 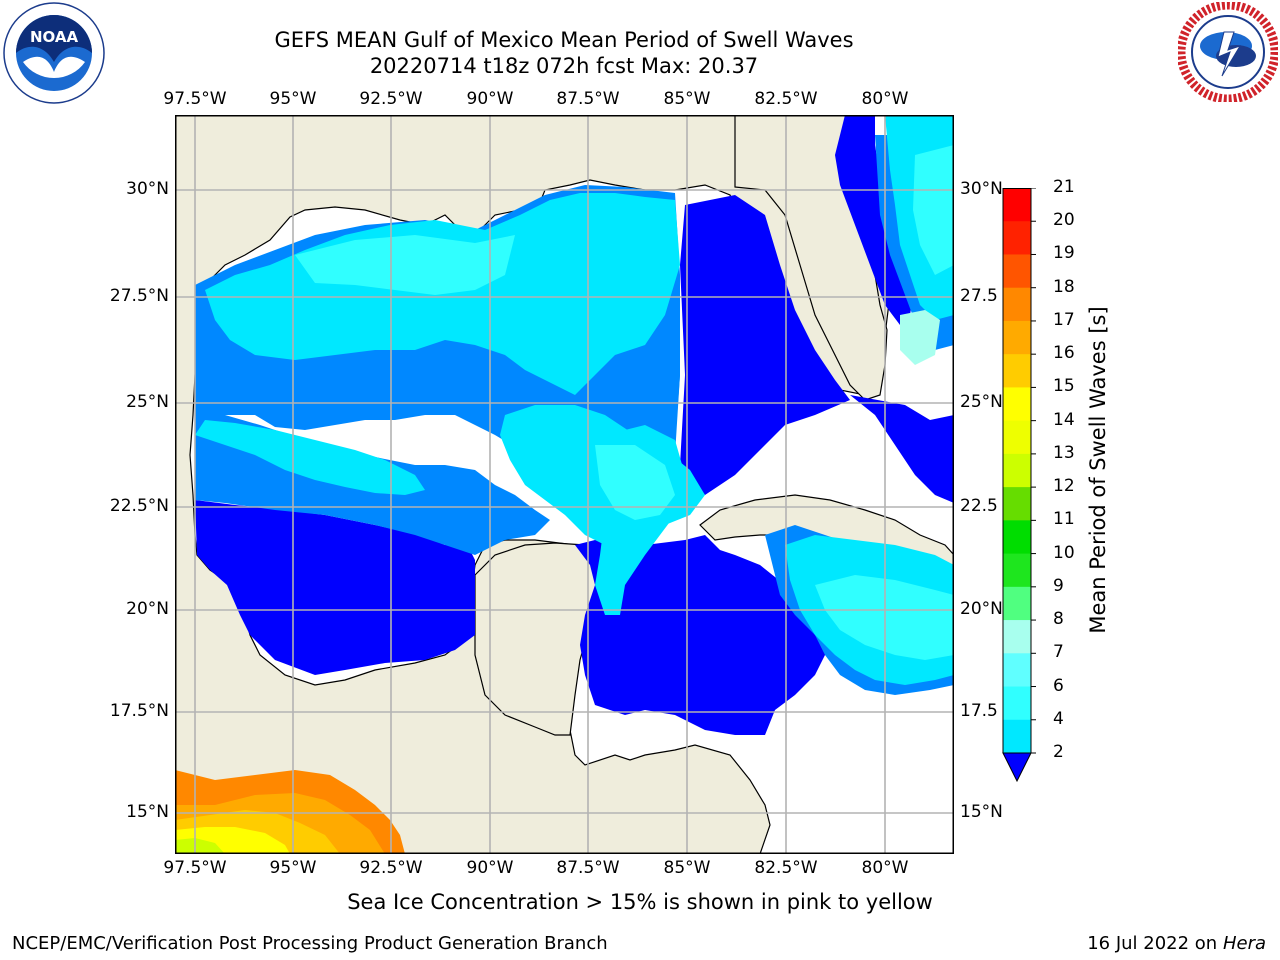 What do you see at coordinates (1058, 585) in the screenshot?
I see `colorbar-tick-label: 9` at bounding box center [1058, 585].